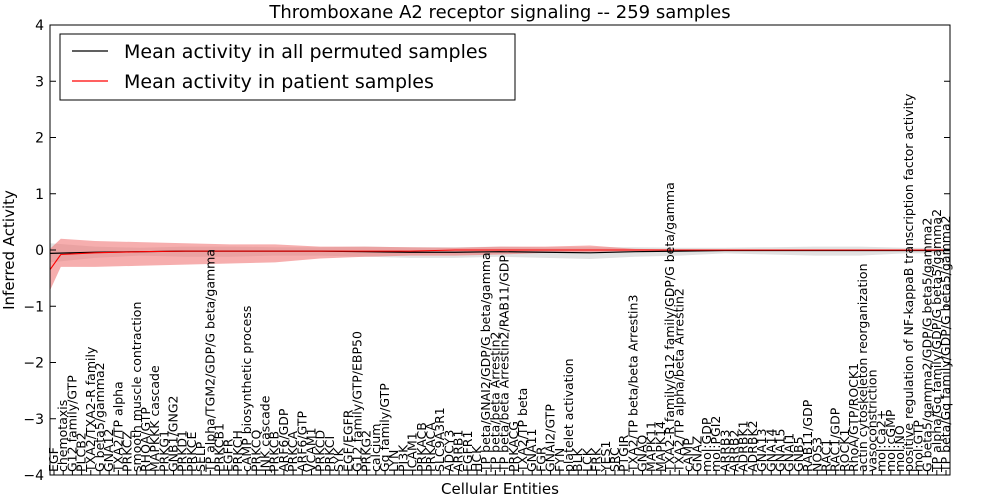 The width and height of the screenshot is (1000, 500). I want to click on category-label: G12 family/GTP, so click(71, 423).